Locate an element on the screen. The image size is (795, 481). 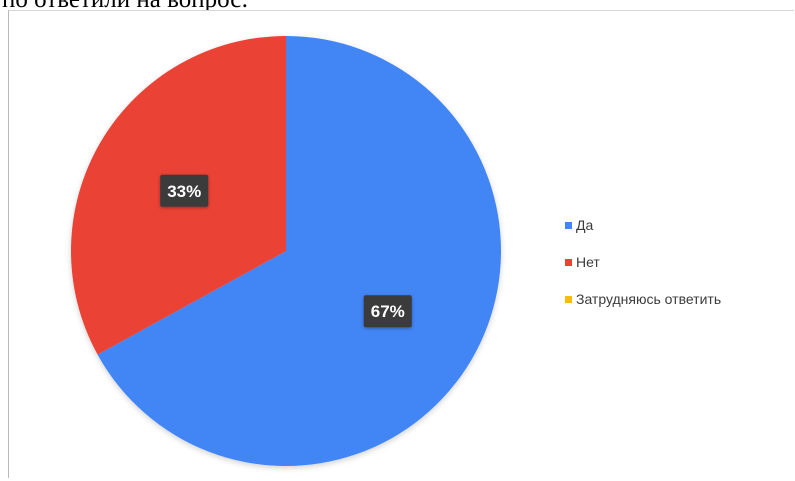
legend-item-no: Нет is located at coordinates (643, 262).